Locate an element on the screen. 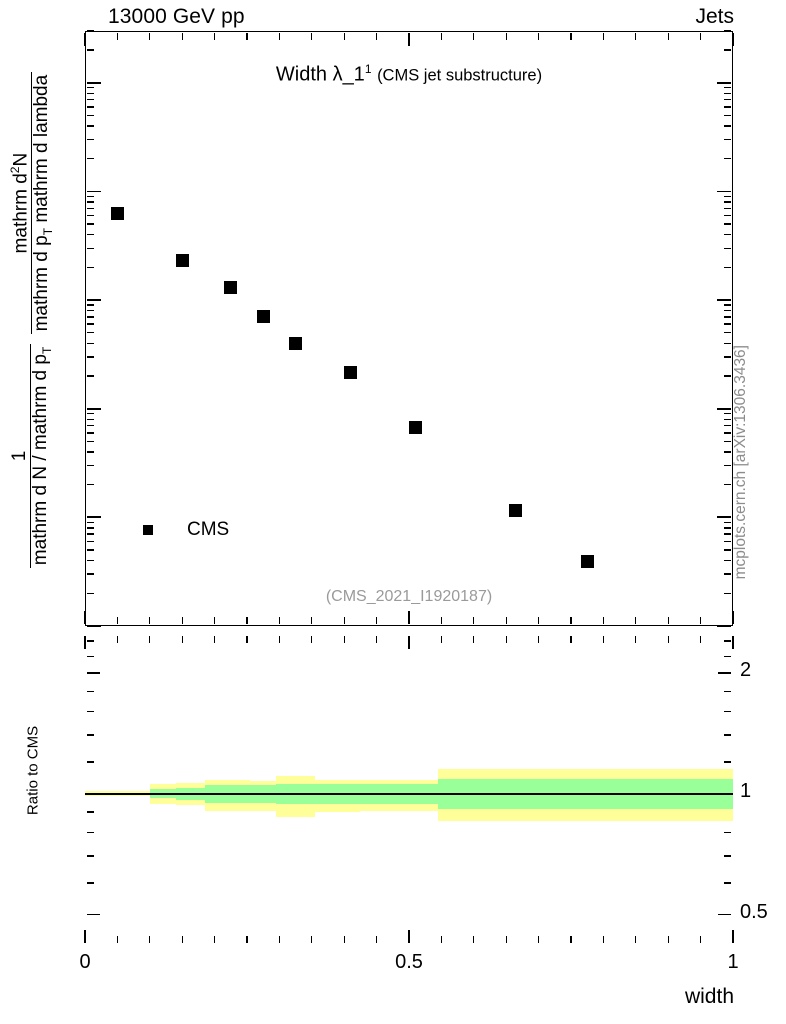  plot-title: Width λ_11 (CMS jet substructure) is located at coordinates (409, 74).